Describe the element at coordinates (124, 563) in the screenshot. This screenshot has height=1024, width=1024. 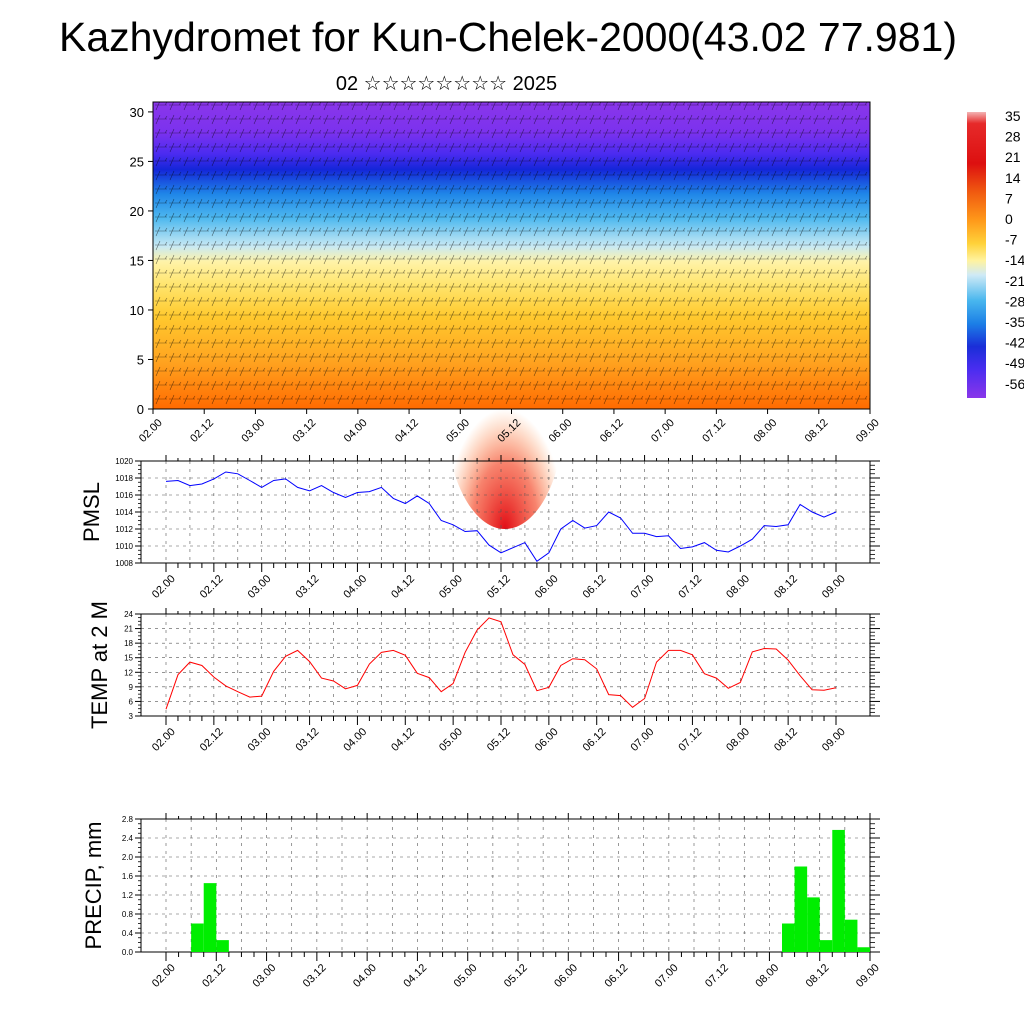
I see `y-tick-label: 1008` at that location.